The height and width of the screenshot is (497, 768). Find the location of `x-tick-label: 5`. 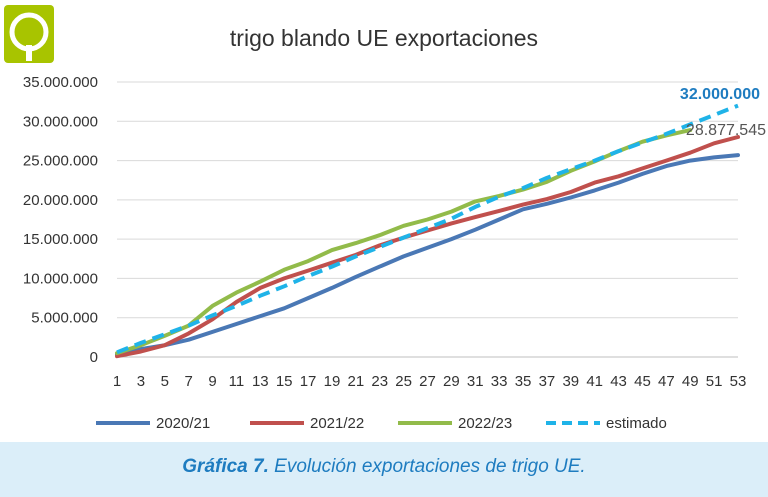

x-tick-label: 5 is located at coordinates (165, 381).